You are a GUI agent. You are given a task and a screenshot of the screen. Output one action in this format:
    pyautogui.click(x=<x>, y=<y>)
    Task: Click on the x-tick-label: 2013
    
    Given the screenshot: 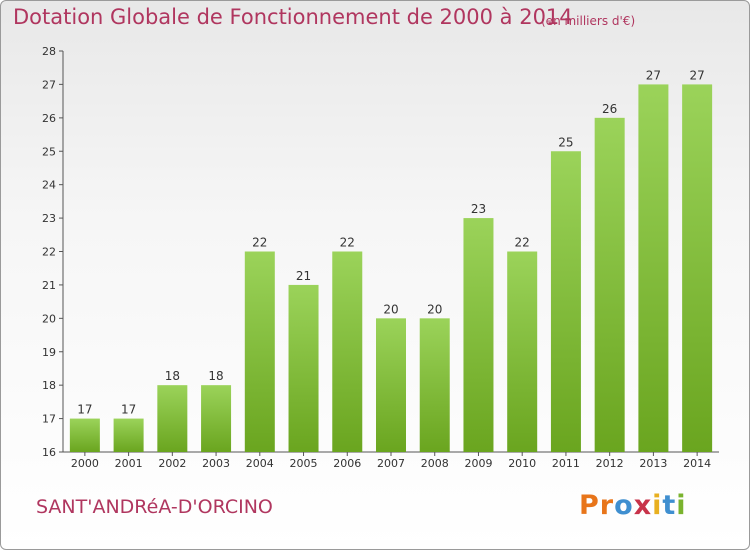 What is the action you would take?
    pyautogui.click(x=653, y=463)
    